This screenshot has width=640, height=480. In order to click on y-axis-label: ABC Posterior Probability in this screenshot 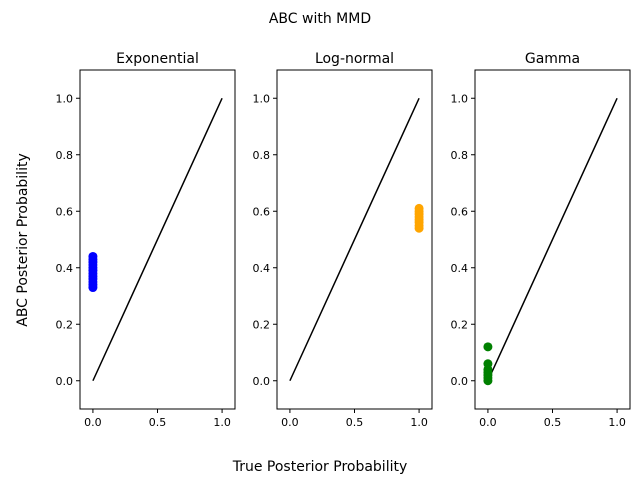, I will do `click(23, 240)`.